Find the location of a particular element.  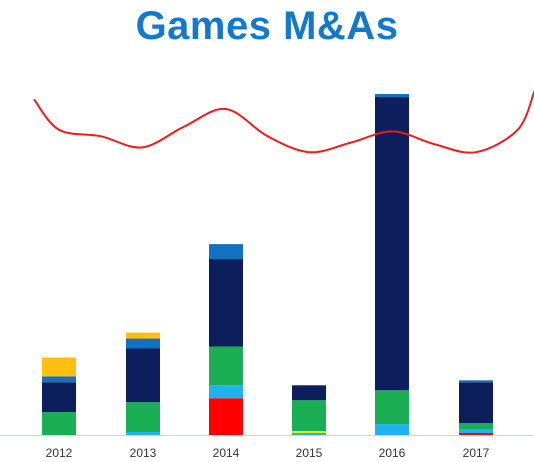

bar-segment-2017-s5 is located at coordinates (476, 381).